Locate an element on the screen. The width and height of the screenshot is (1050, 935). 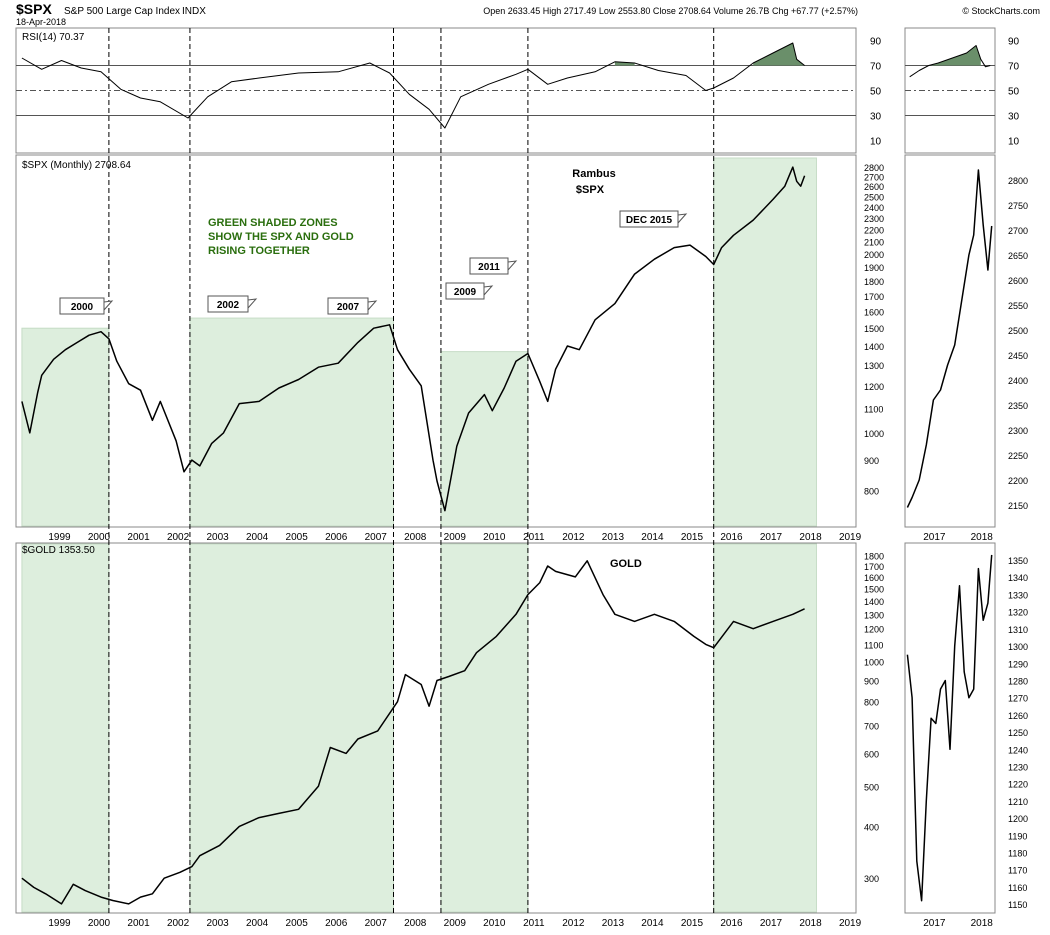
spx-xtick: 2002 is located at coordinates (178, 537).